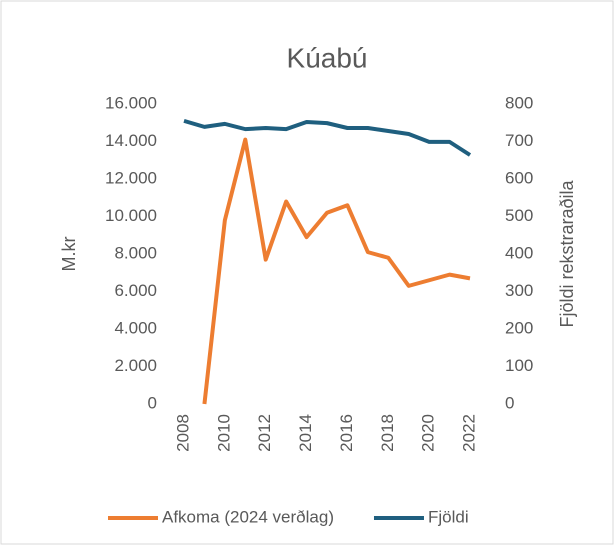 This screenshot has height=545, width=614. Describe the element at coordinates (519, 177) in the screenshot. I see `y2-tick-label: 600` at that location.